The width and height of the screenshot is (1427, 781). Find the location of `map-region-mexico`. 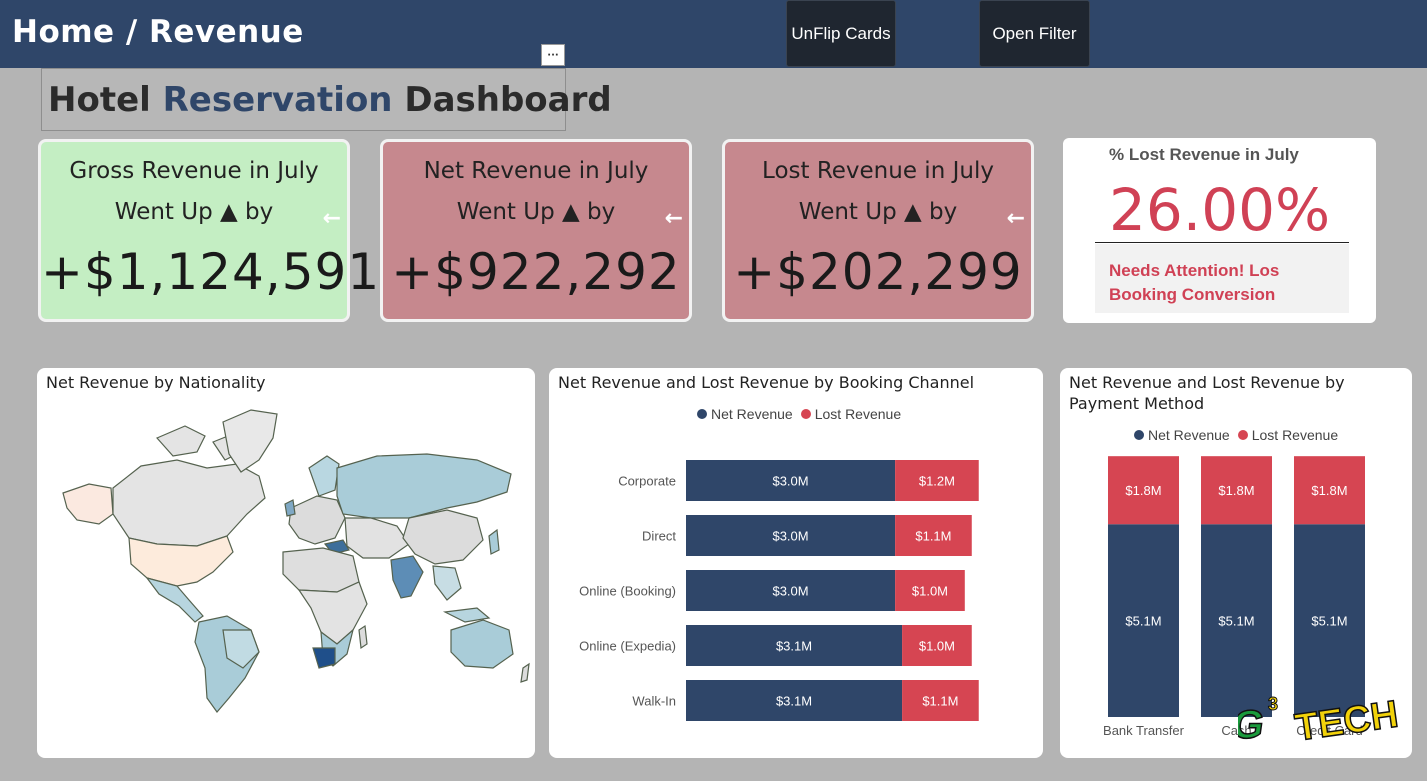

map-region-mexico is located at coordinates (174, 599).